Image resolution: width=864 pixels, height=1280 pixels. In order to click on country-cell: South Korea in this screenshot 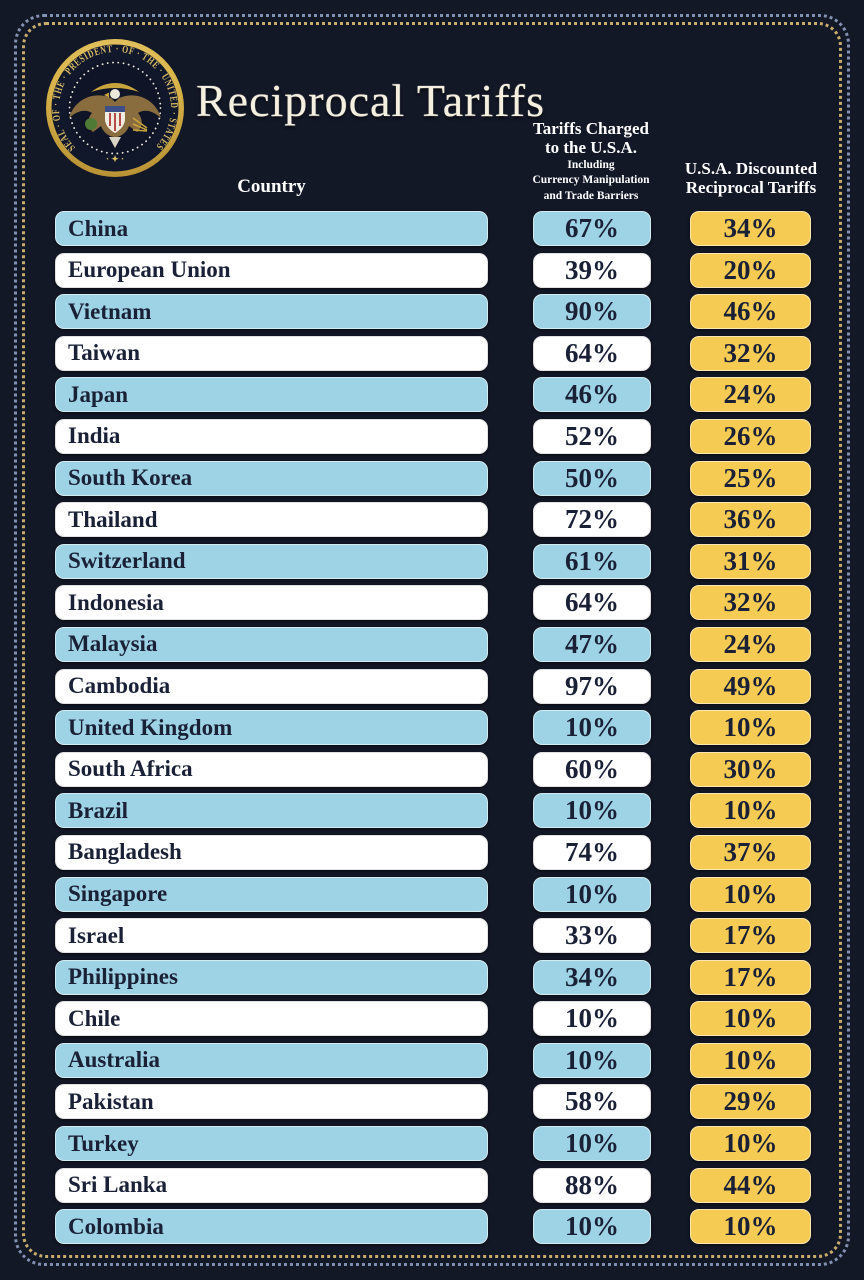, I will do `click(271, 478)`.